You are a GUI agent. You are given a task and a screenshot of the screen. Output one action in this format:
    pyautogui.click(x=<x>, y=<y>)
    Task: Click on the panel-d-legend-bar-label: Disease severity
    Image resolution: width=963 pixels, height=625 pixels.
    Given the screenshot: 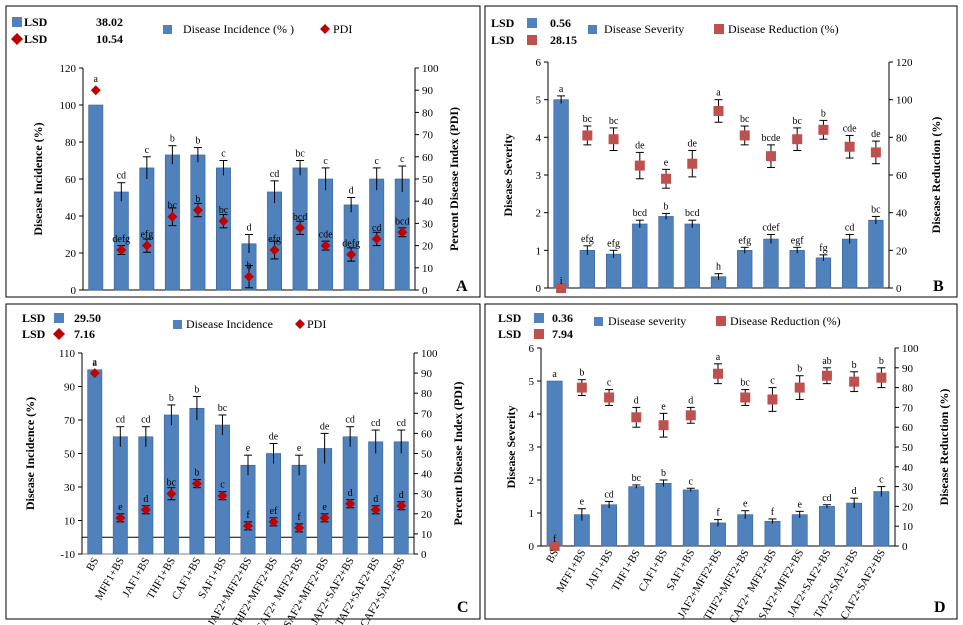 What is the action you would take?
    pyautogui.click(x=647, y=321)
    